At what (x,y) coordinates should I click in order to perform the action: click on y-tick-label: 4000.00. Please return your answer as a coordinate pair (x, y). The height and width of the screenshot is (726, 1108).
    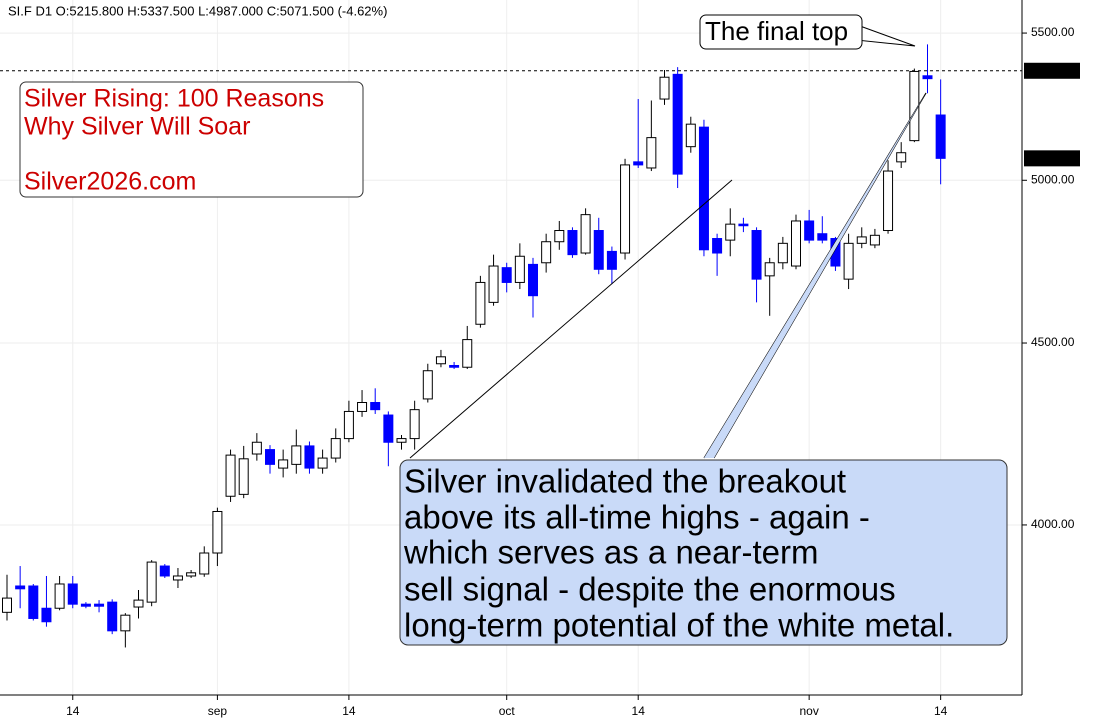
    Looking at the image, I should click on (1053, 524).